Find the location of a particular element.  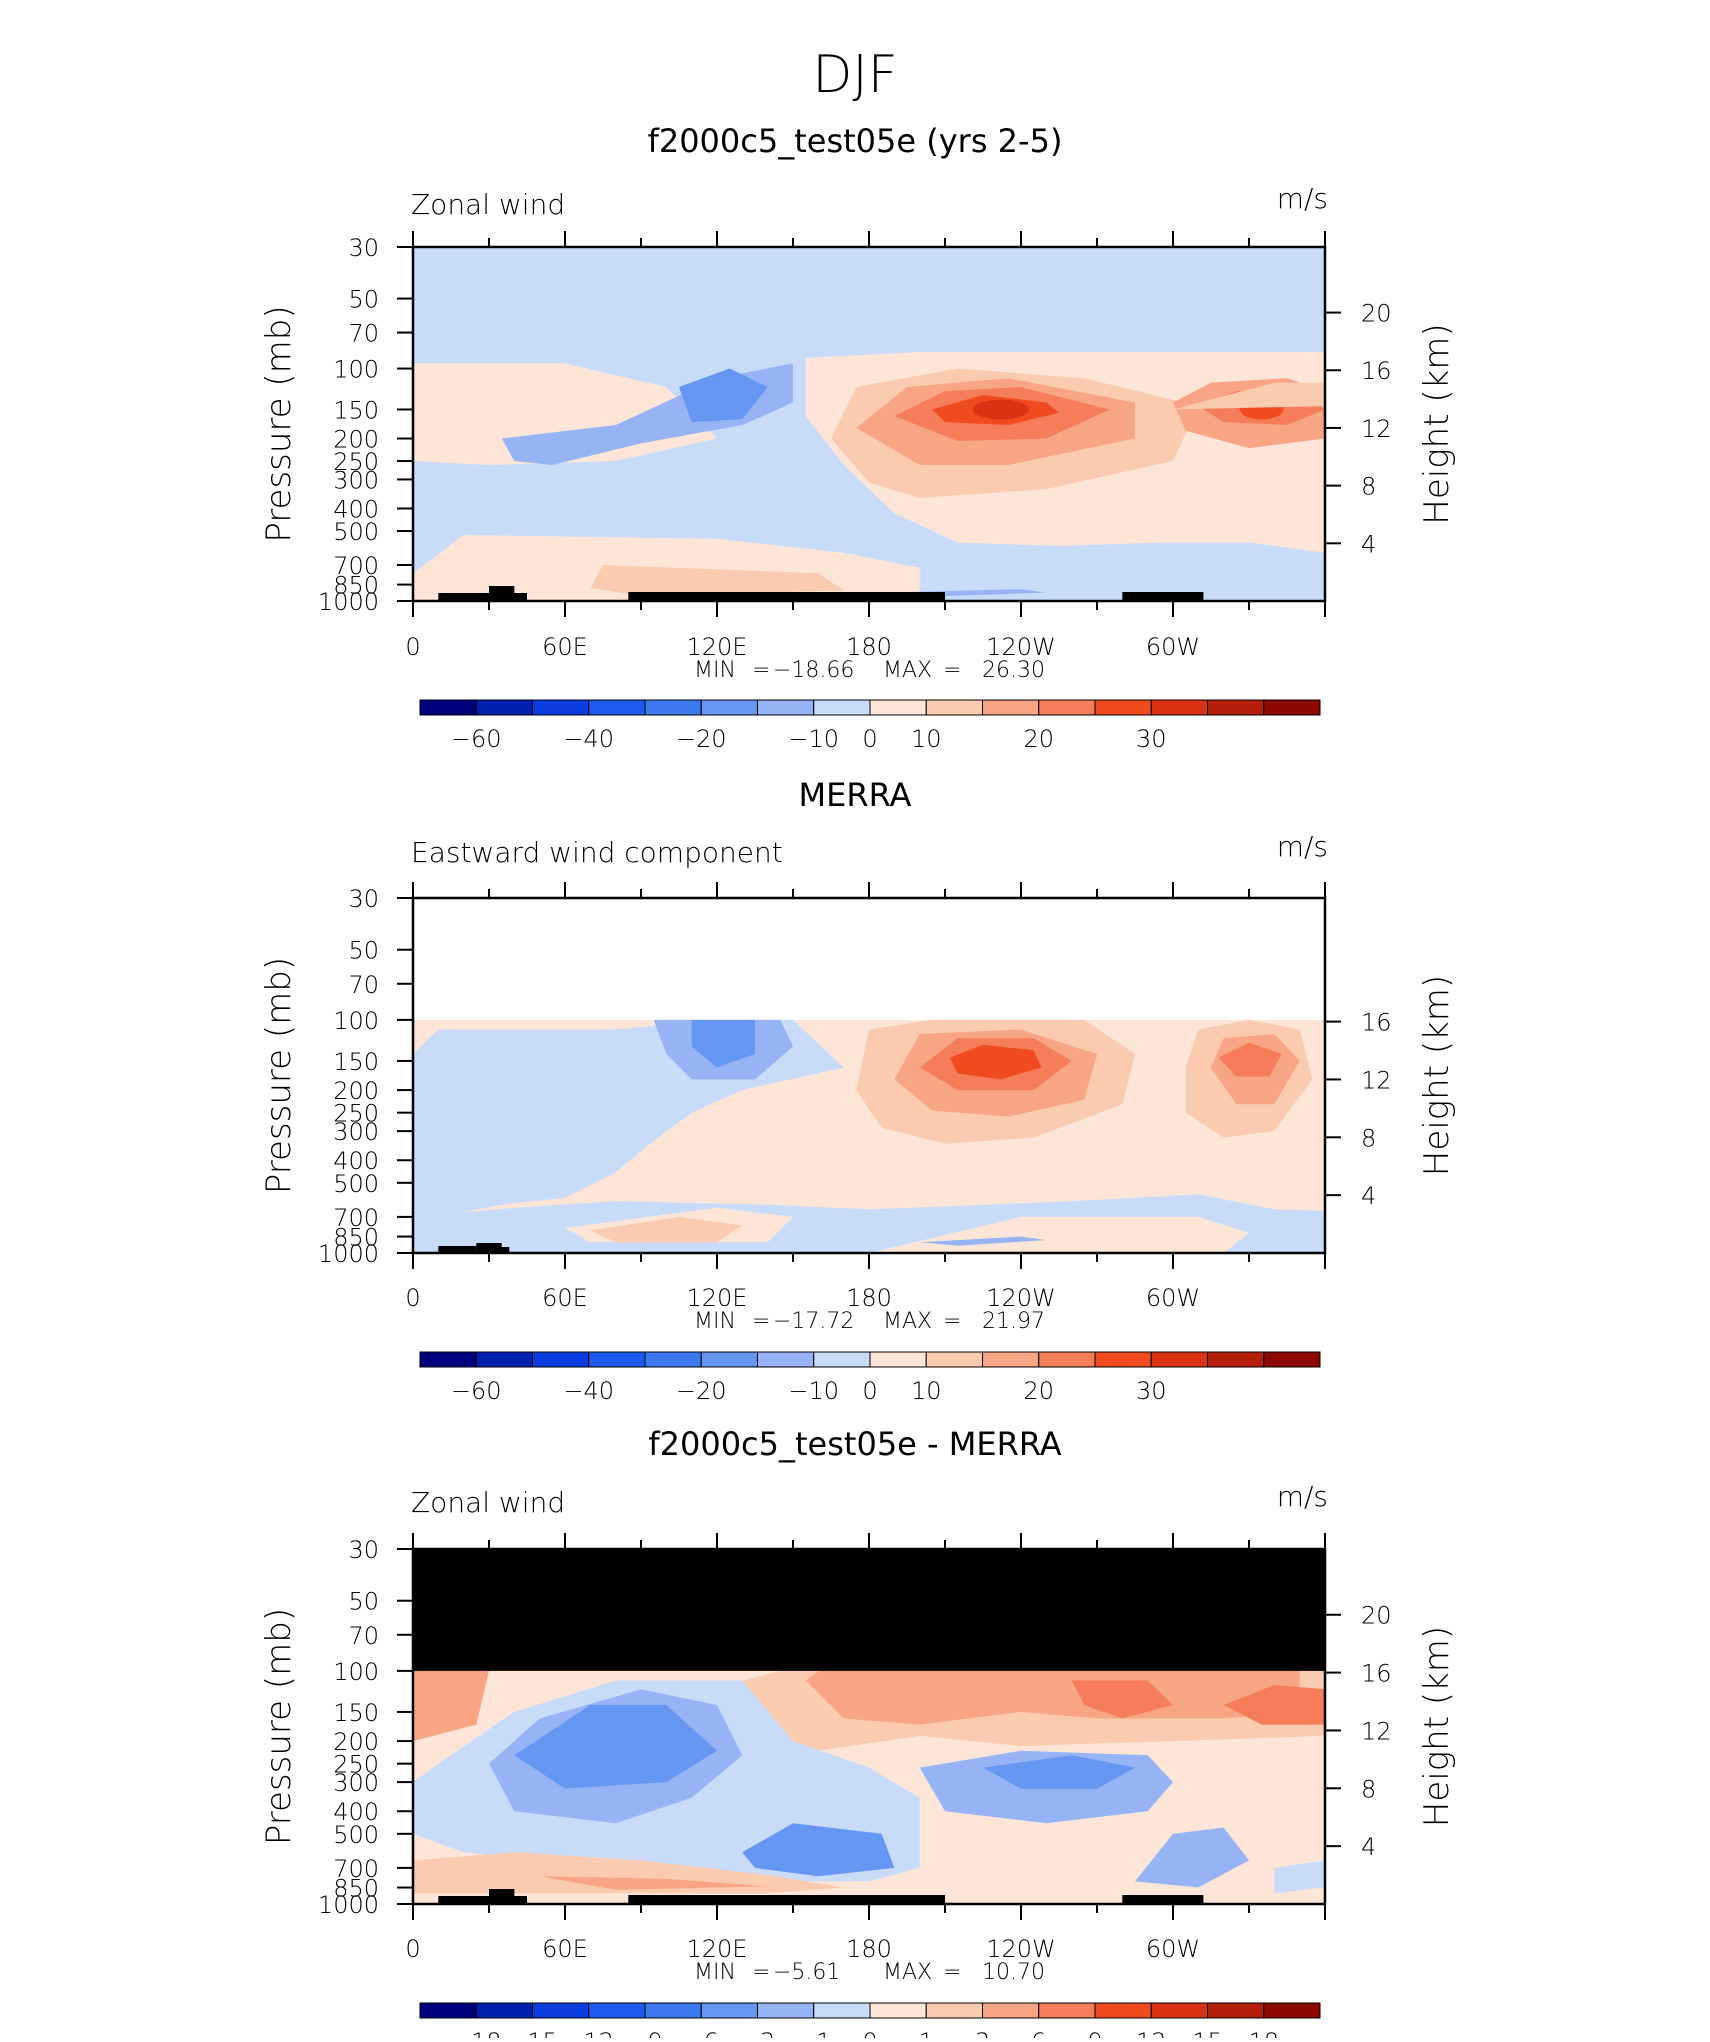

y-tick-right-label: 12 is located at coordinates (1376, 1080).